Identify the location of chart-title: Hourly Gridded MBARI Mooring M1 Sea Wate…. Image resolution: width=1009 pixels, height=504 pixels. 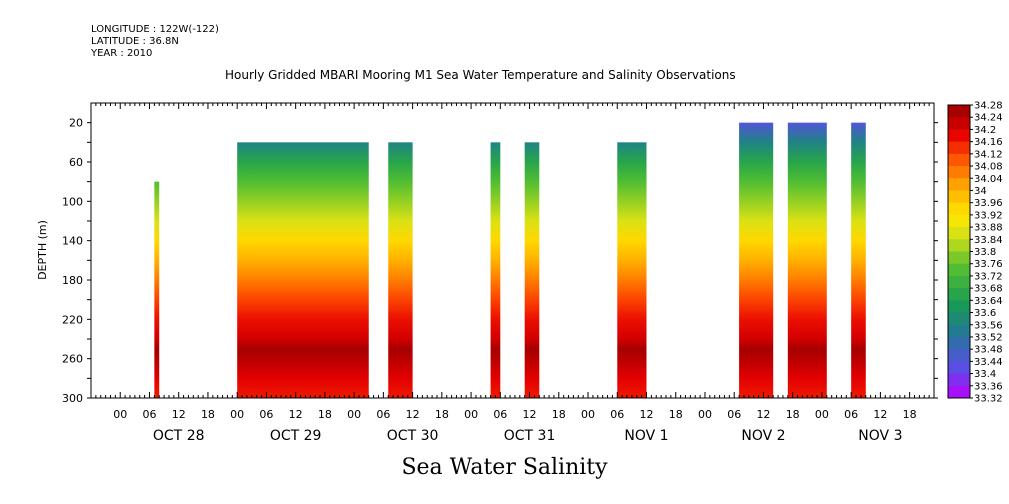
(480, 75).